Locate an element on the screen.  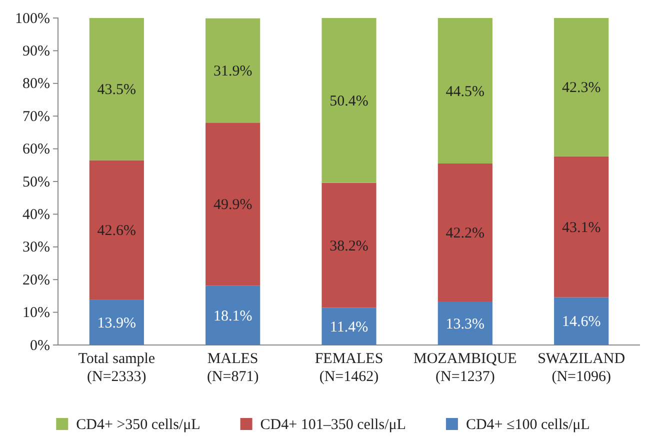
data-label: 42.2% is located at coordinates (465, 234).